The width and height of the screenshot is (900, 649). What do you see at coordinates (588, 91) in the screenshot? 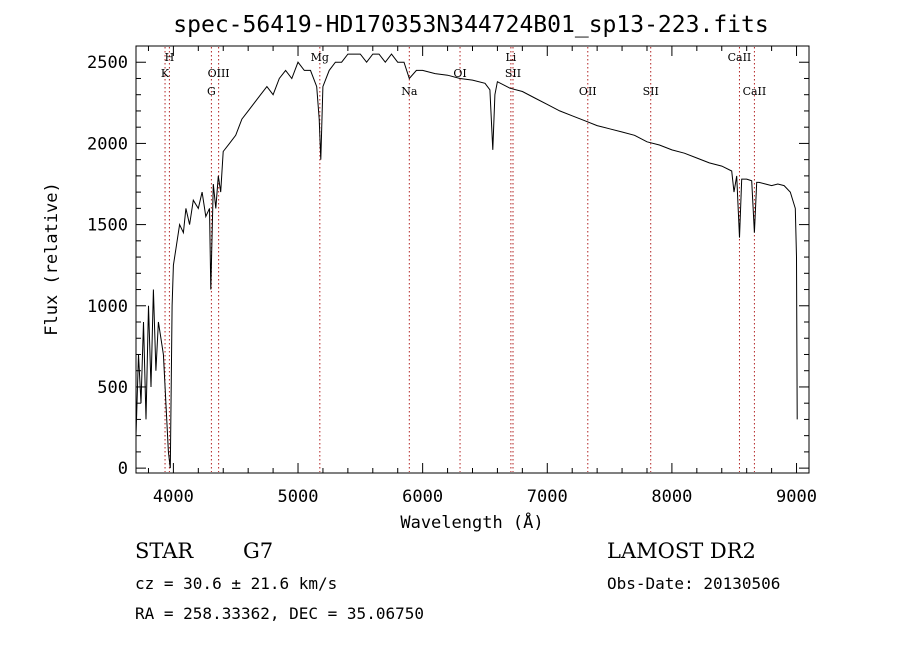
I see `line-marker-label: OII` at bounding box center [588, 91].